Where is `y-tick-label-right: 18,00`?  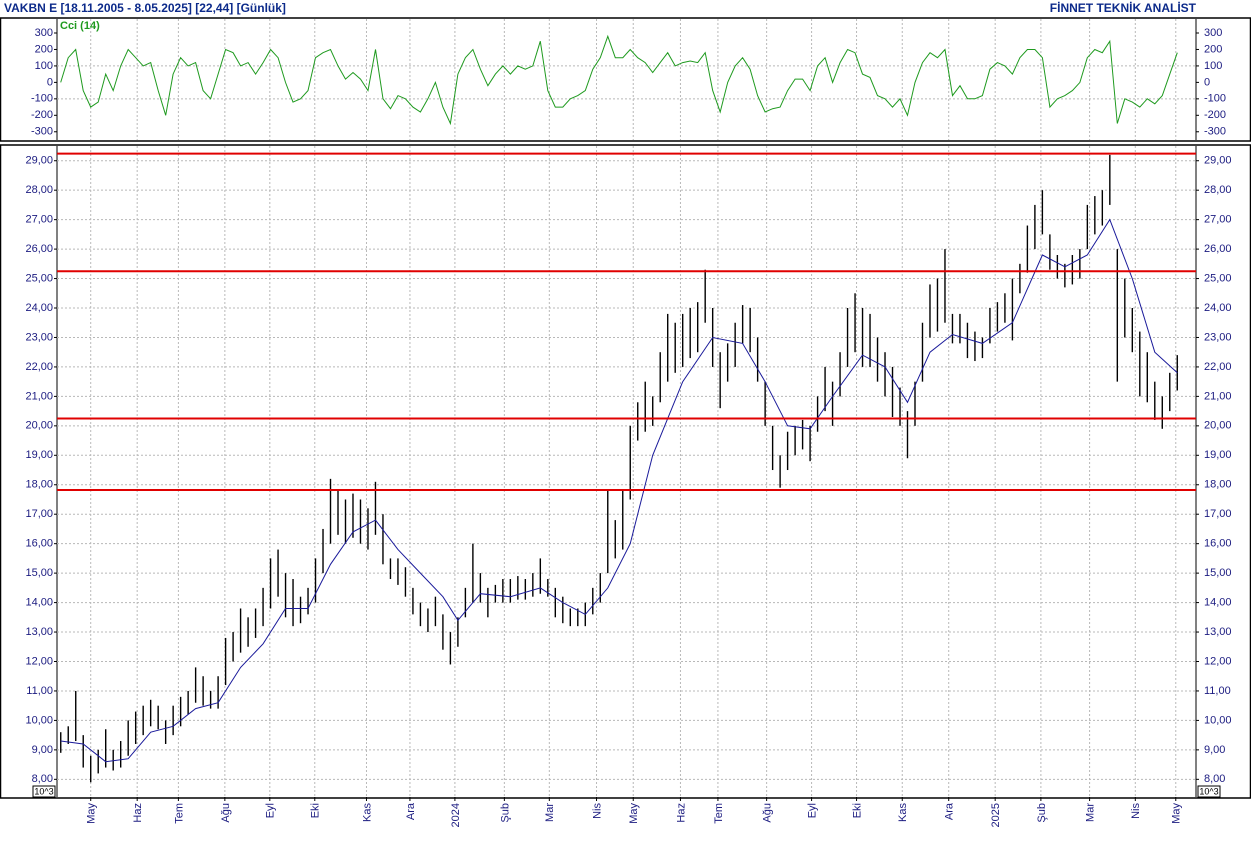 y-tick-label-right: 18,00 is located at coordinates (1218, 485).